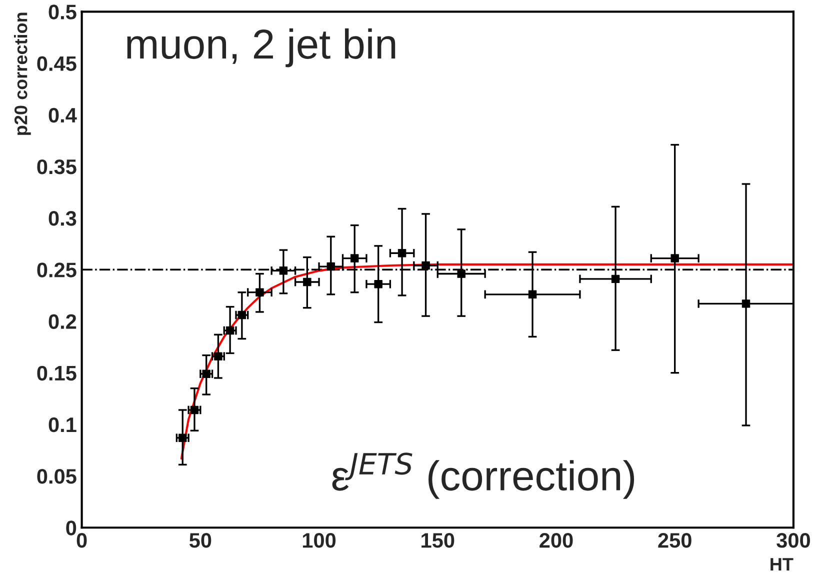 The width and height of the screenshot is (818, 583). I want to click on x-tick-label: 200, so click(556, 540).